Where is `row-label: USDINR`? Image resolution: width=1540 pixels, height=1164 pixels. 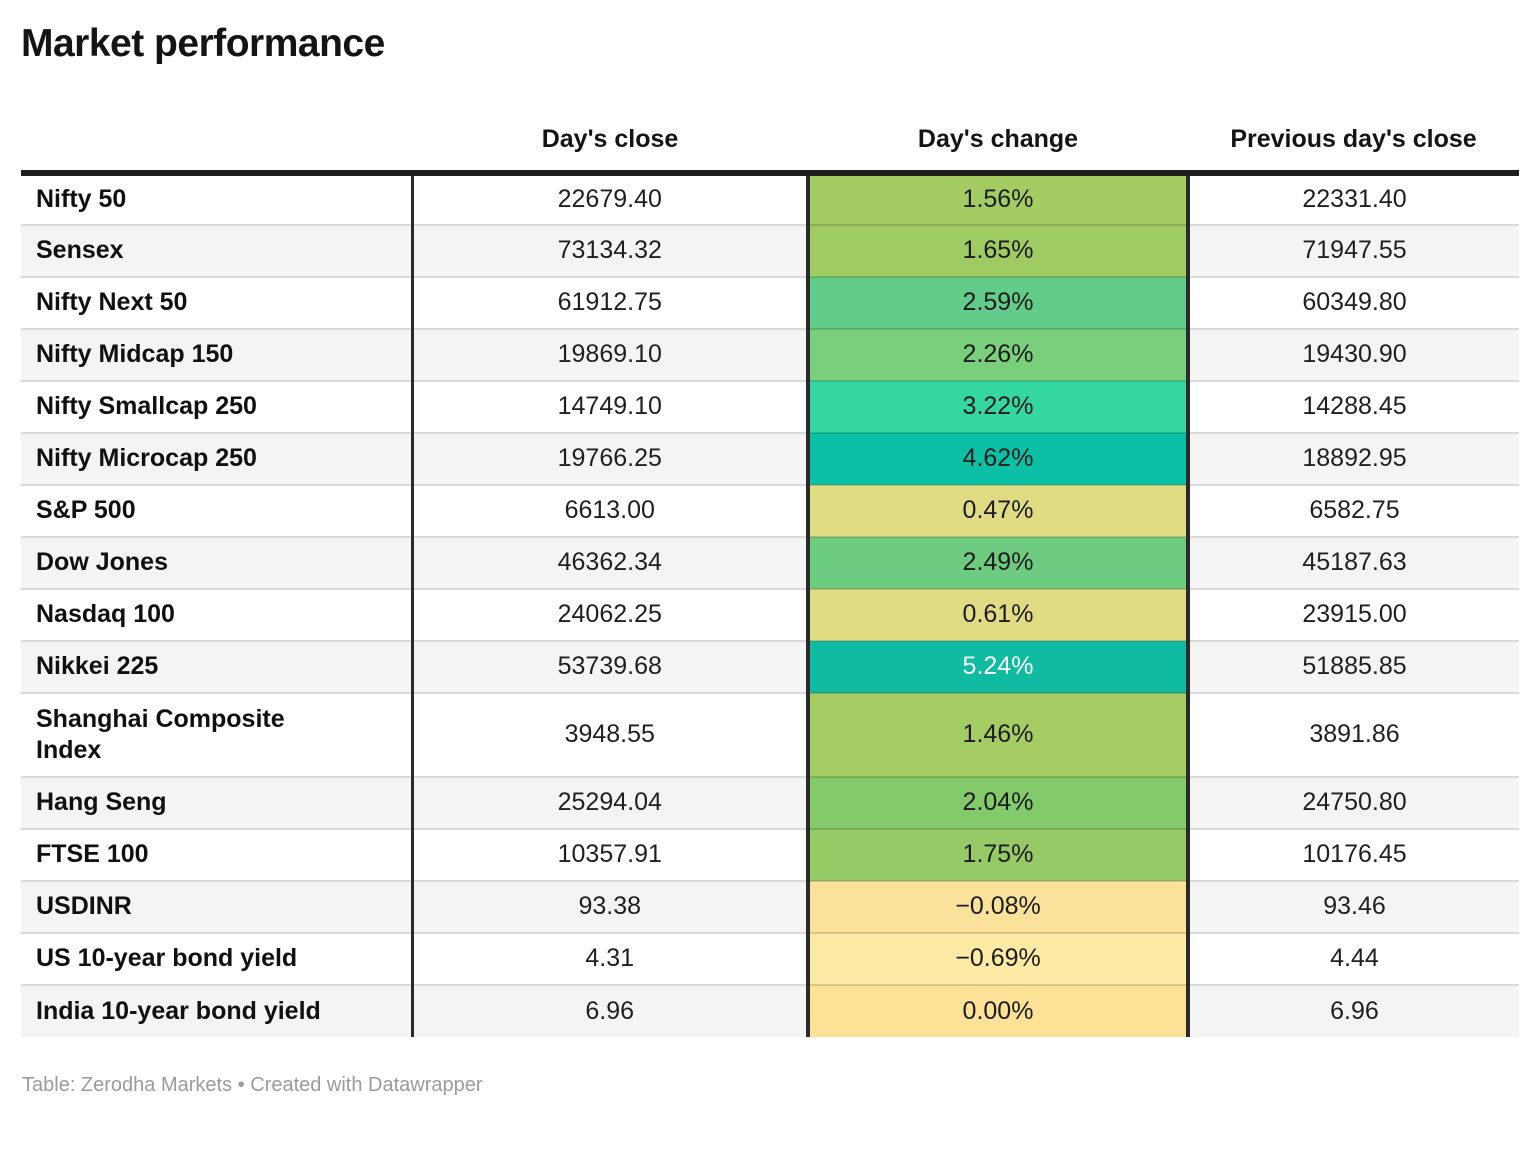 row-label: USDINR is located at coordinates (217, 906).